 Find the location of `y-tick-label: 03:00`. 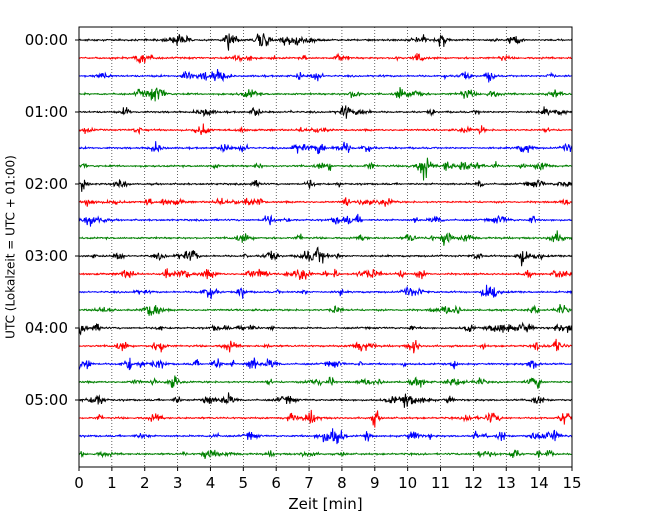

y-tick-label: 03:00 is located at coordinates (46, 256).